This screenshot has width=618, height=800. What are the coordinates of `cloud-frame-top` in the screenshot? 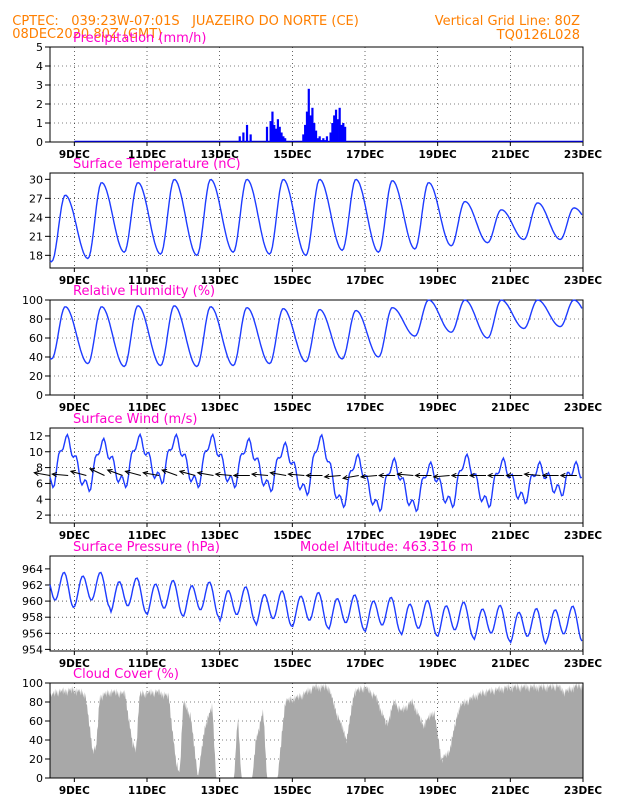 It's located at (316, 730).